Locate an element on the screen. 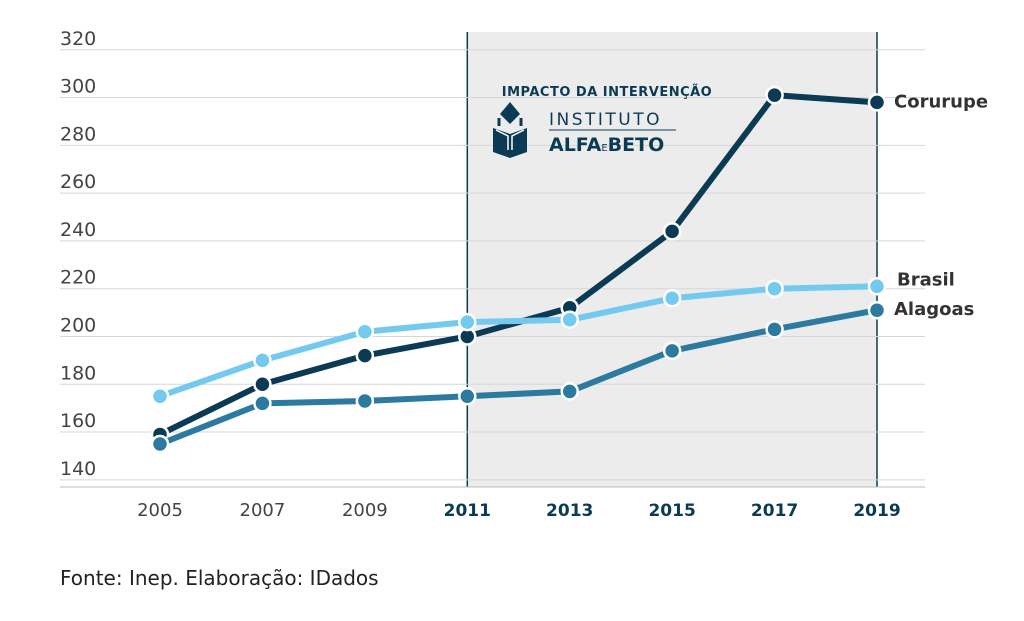 This screenshot has height=621, width=1024. instituto-alfa-e-beto-logo: INSTITUTO ALFAEBETO is located at coordinates (584, 130).